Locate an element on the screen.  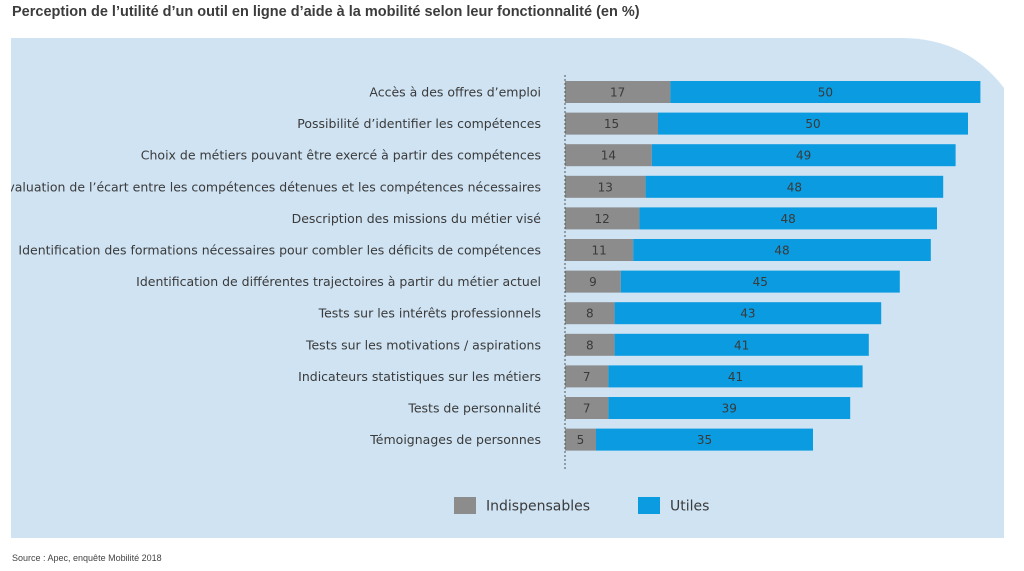
value-label-indispensables: 5 is located at coordinates (581, 440).